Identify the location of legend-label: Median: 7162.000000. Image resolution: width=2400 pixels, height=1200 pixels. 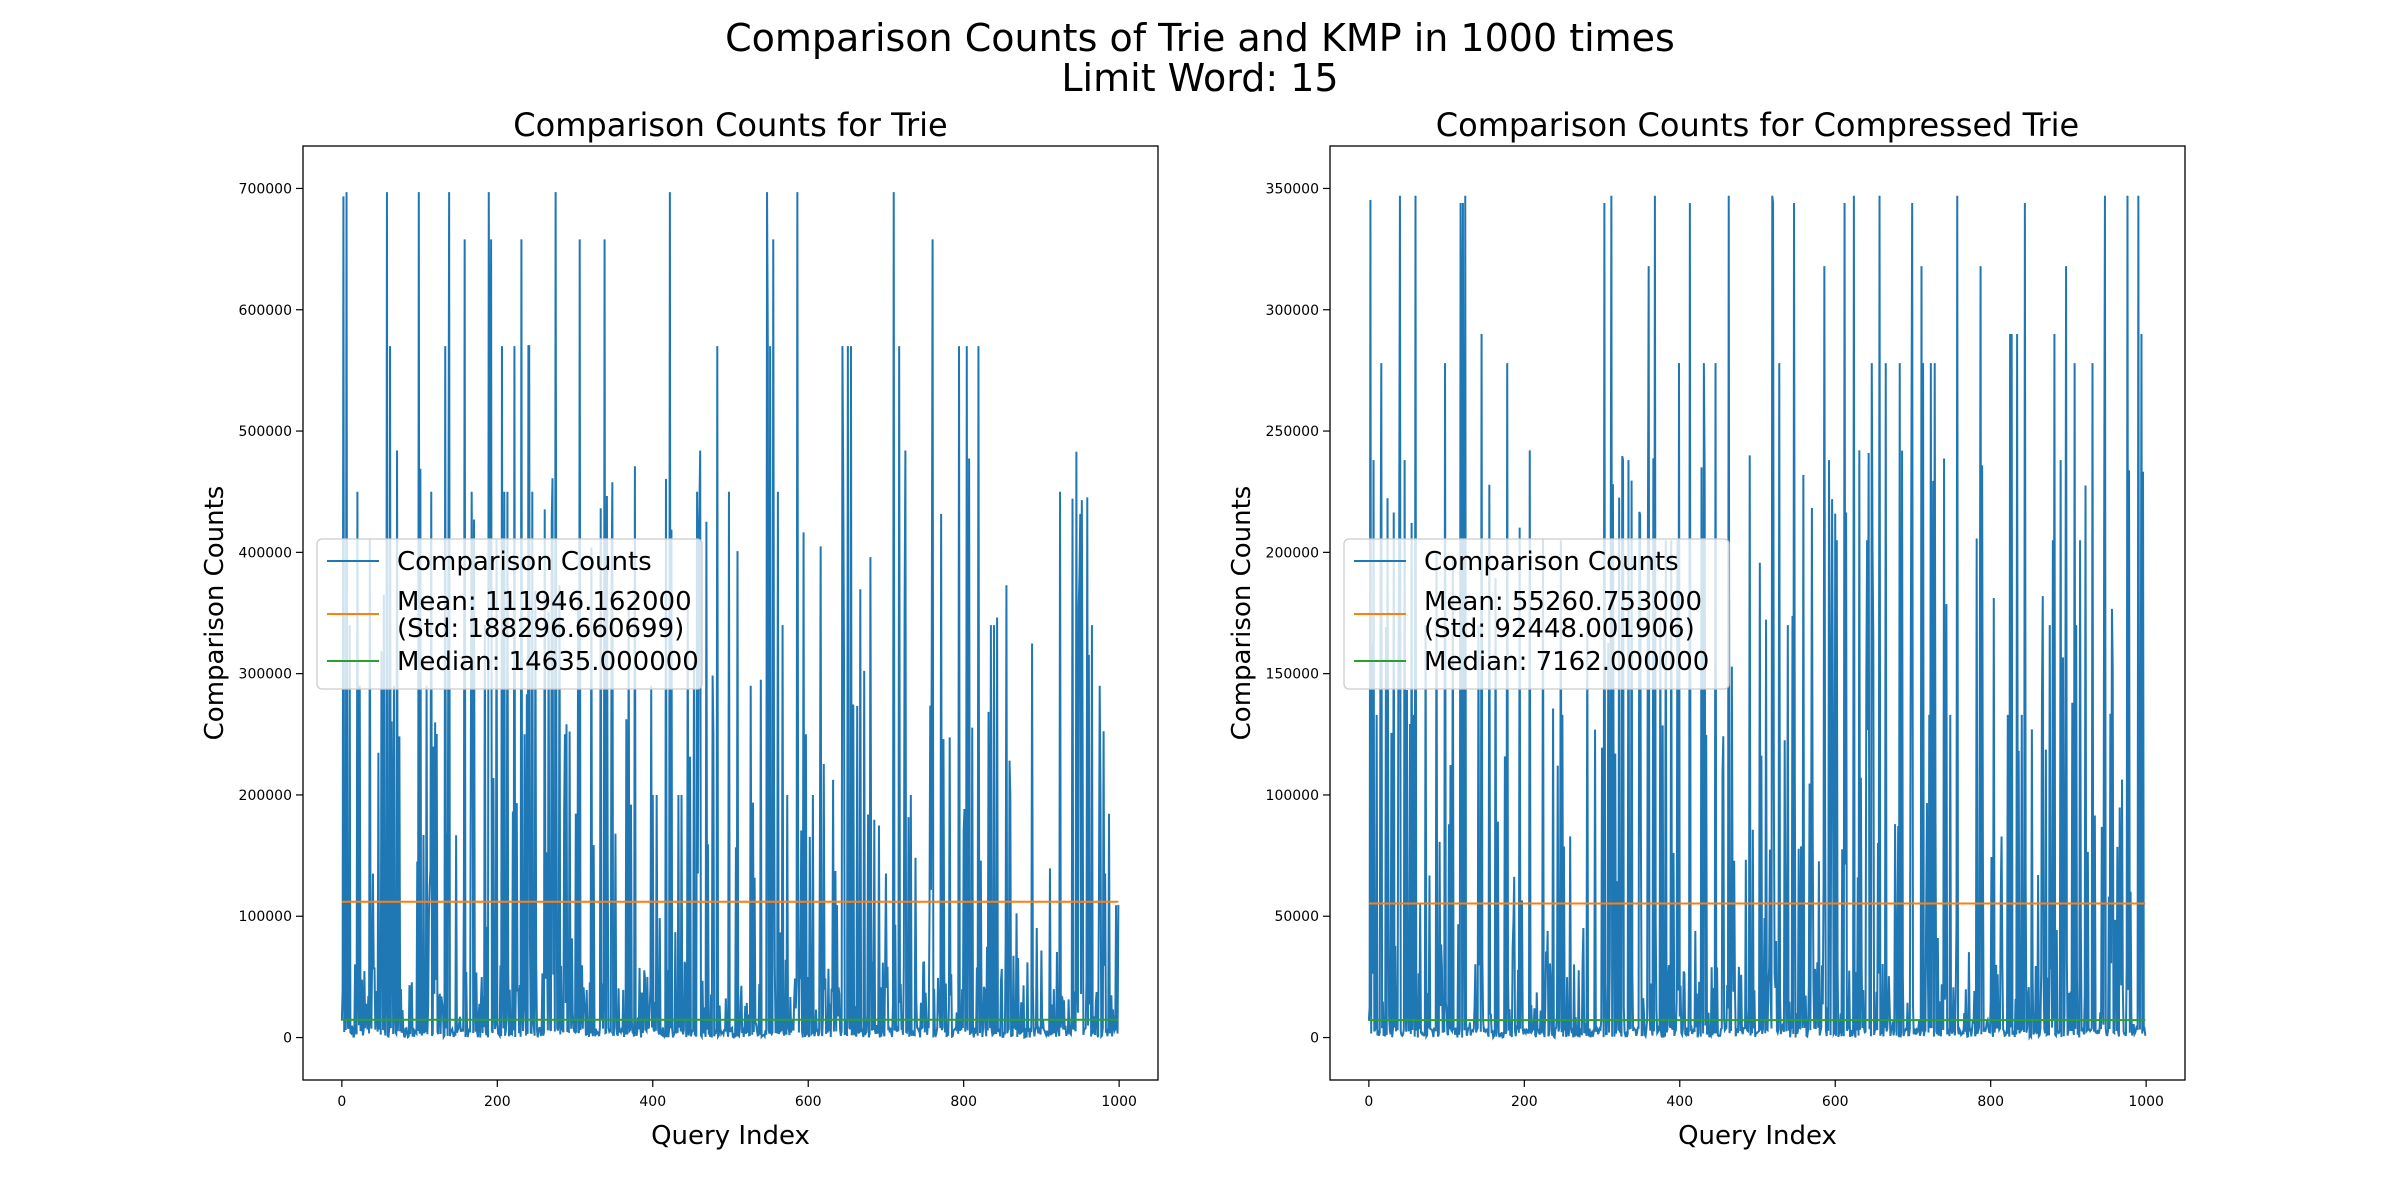
(1566, 662).